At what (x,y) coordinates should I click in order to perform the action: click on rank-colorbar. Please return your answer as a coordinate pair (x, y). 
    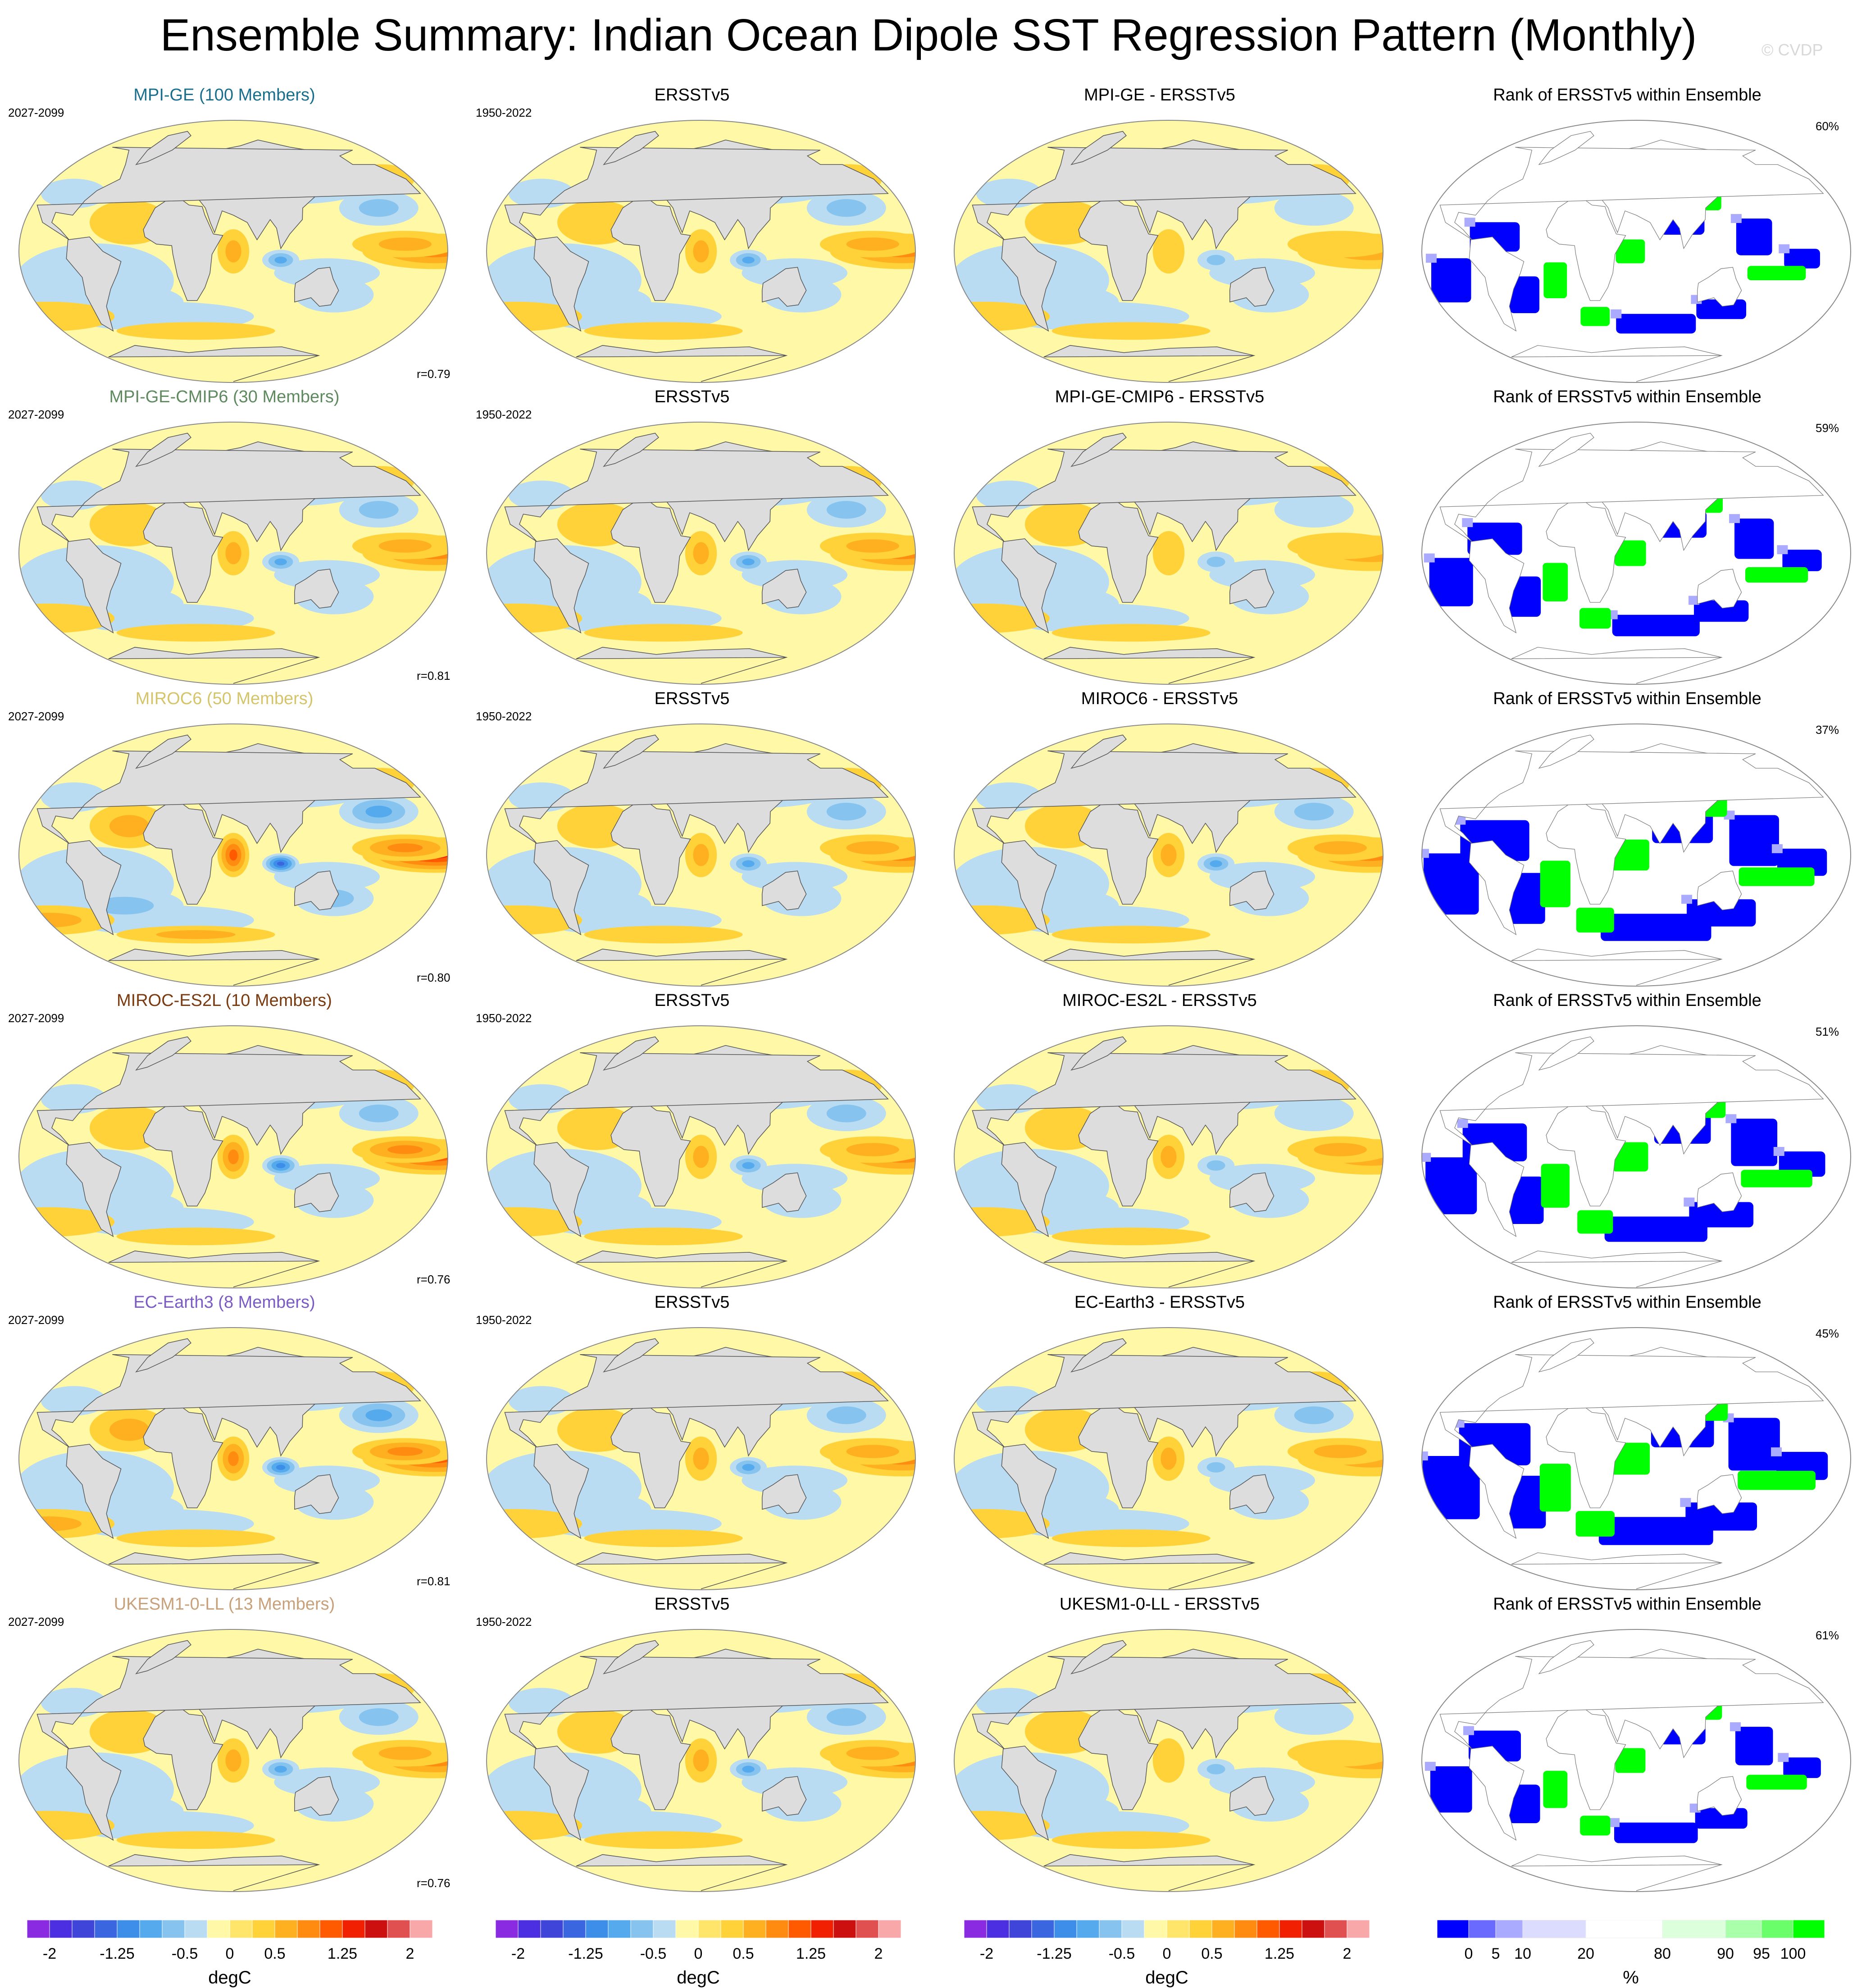
    Looking at the image, I should click on (1631, 1929).